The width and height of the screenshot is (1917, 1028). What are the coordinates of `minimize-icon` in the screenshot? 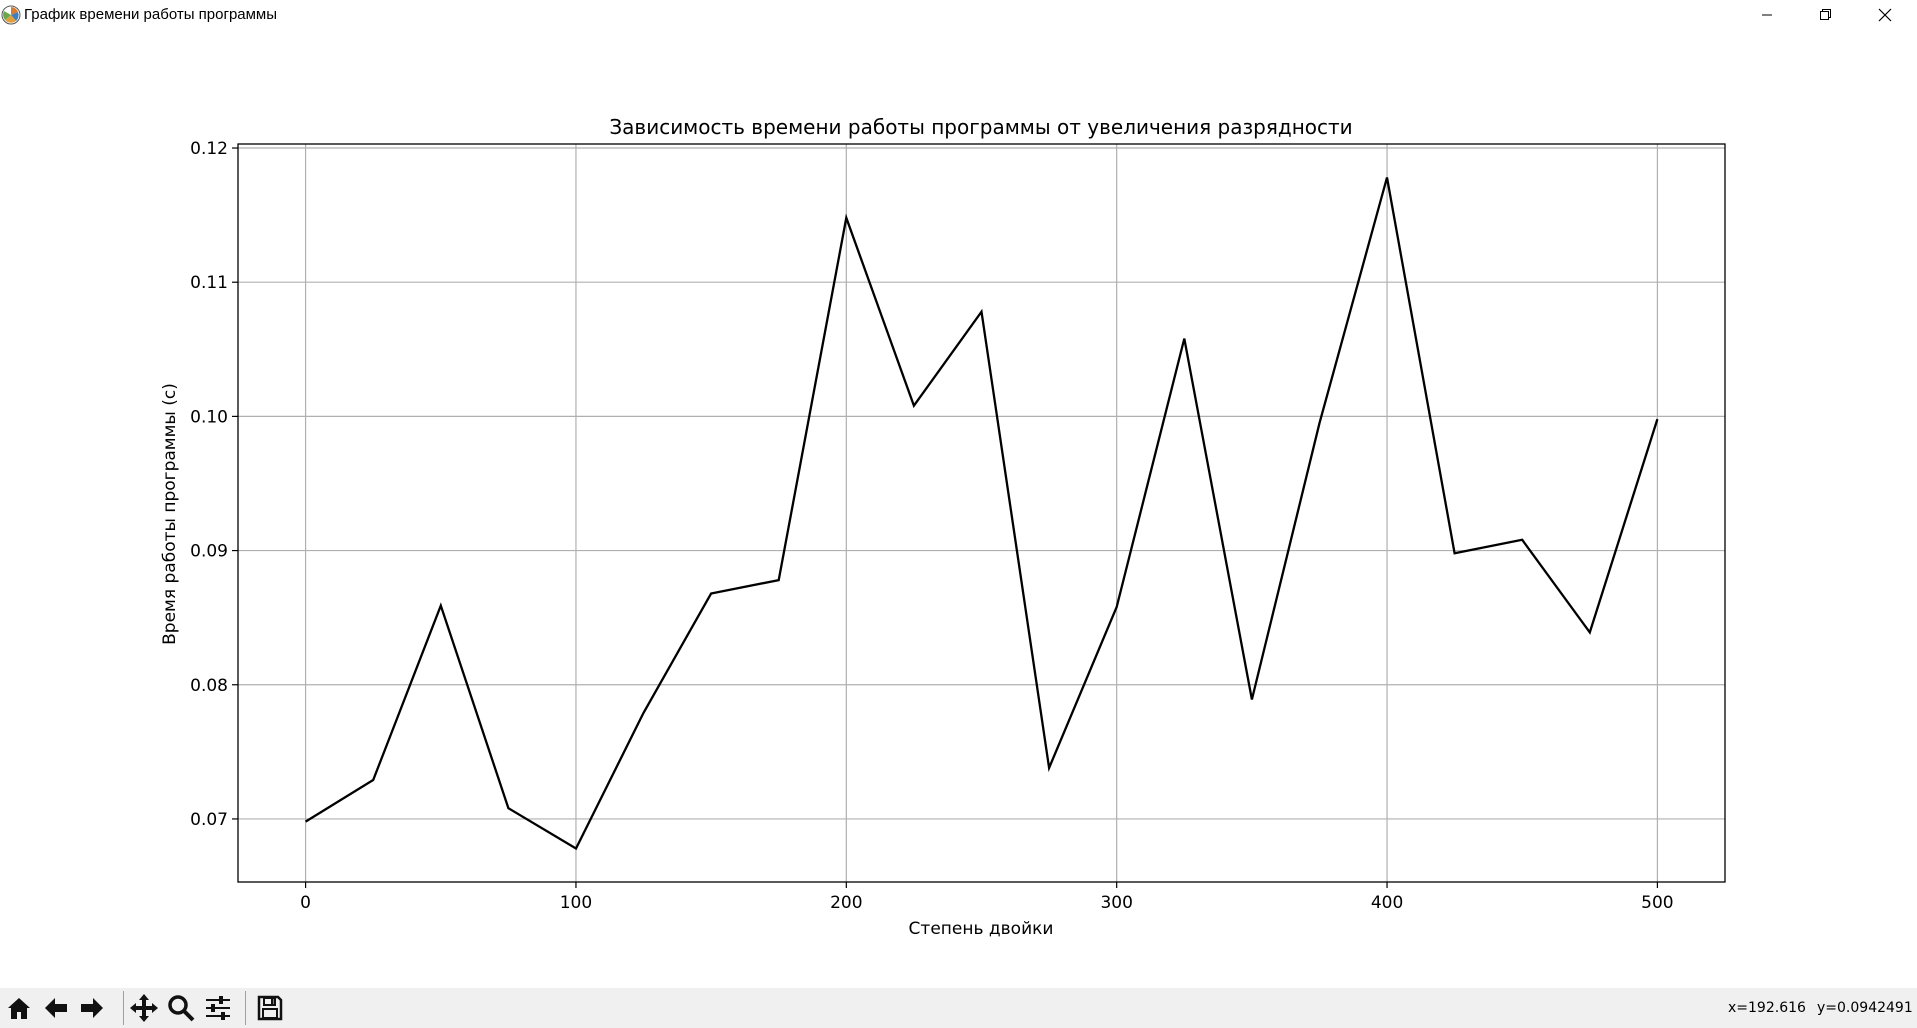 It's located at (1767, 15).